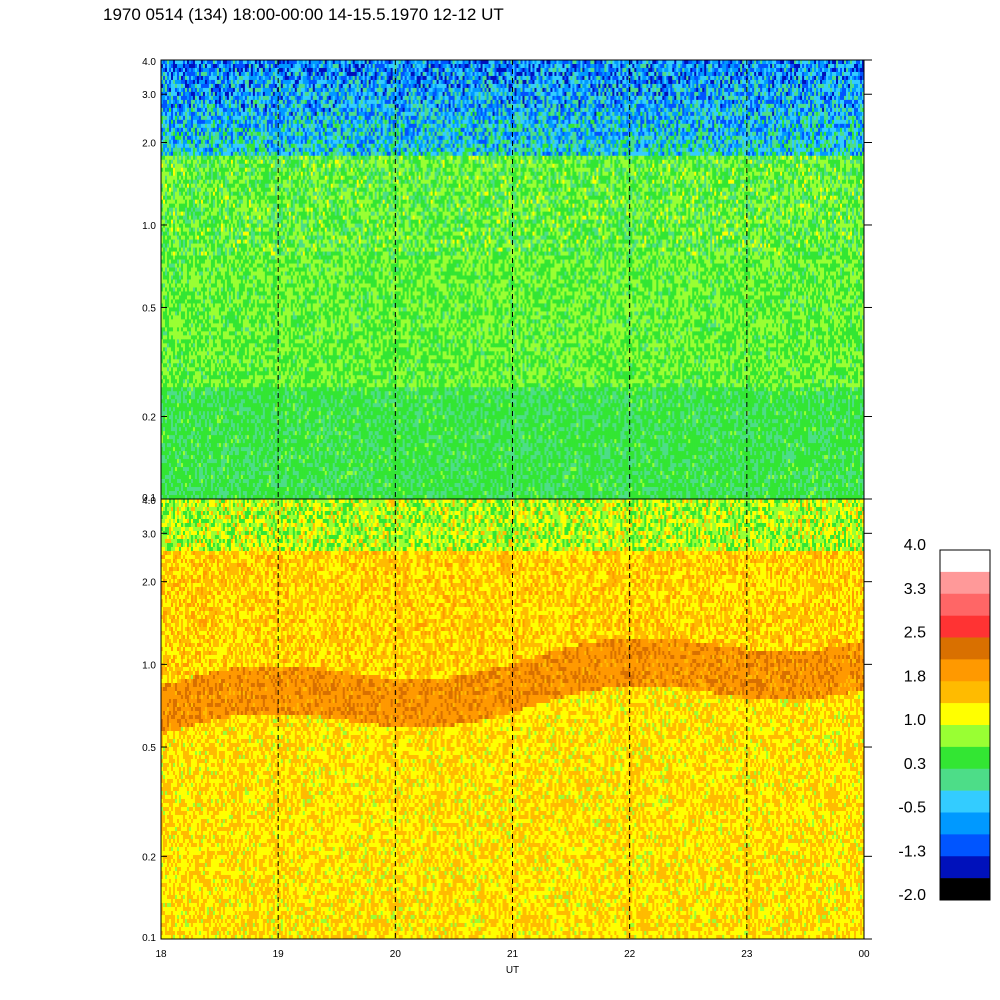 The width and height of the screenshot is (1000, 1000). What do you see at coordinates (512, 970) in the screenshot?
I see `x-axis-label: UT` at bounding box center [512, 970].